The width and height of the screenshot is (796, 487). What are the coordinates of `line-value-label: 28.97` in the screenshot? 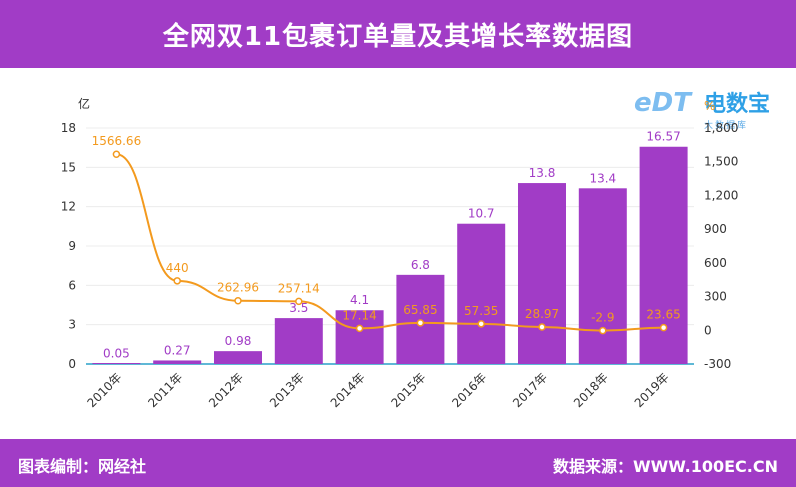 It's located at (542, 314).